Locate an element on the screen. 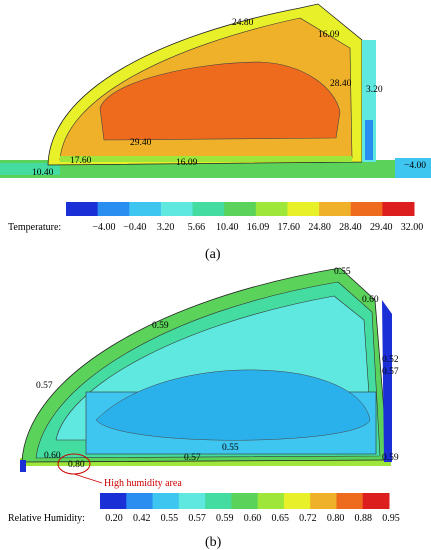  right-wall-a-cold is located at coordinates (369, 140).